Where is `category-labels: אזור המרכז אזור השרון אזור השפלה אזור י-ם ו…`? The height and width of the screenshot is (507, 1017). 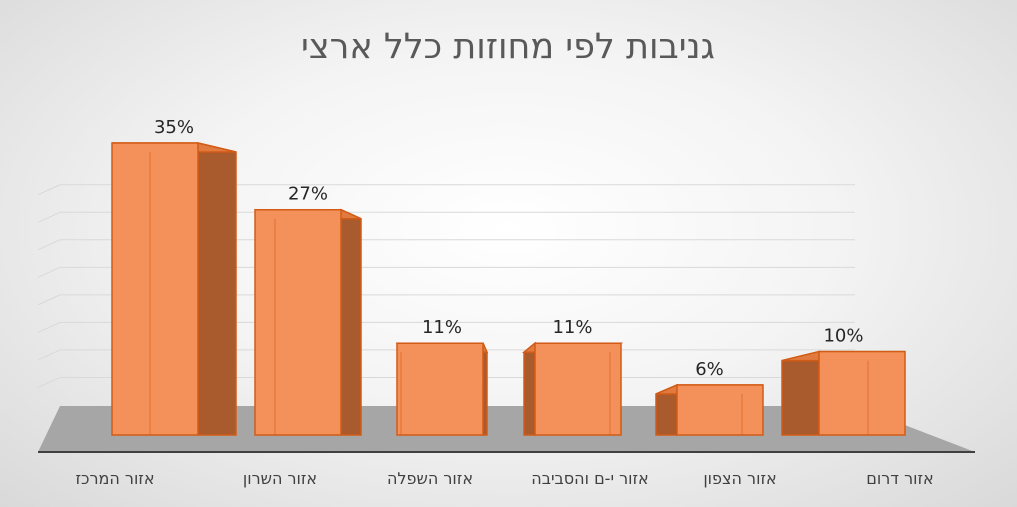
category-labels: אזור המרכז אזור השרון אזור השפלה אזור י-ם ו… is located at coordinates (504, 478).